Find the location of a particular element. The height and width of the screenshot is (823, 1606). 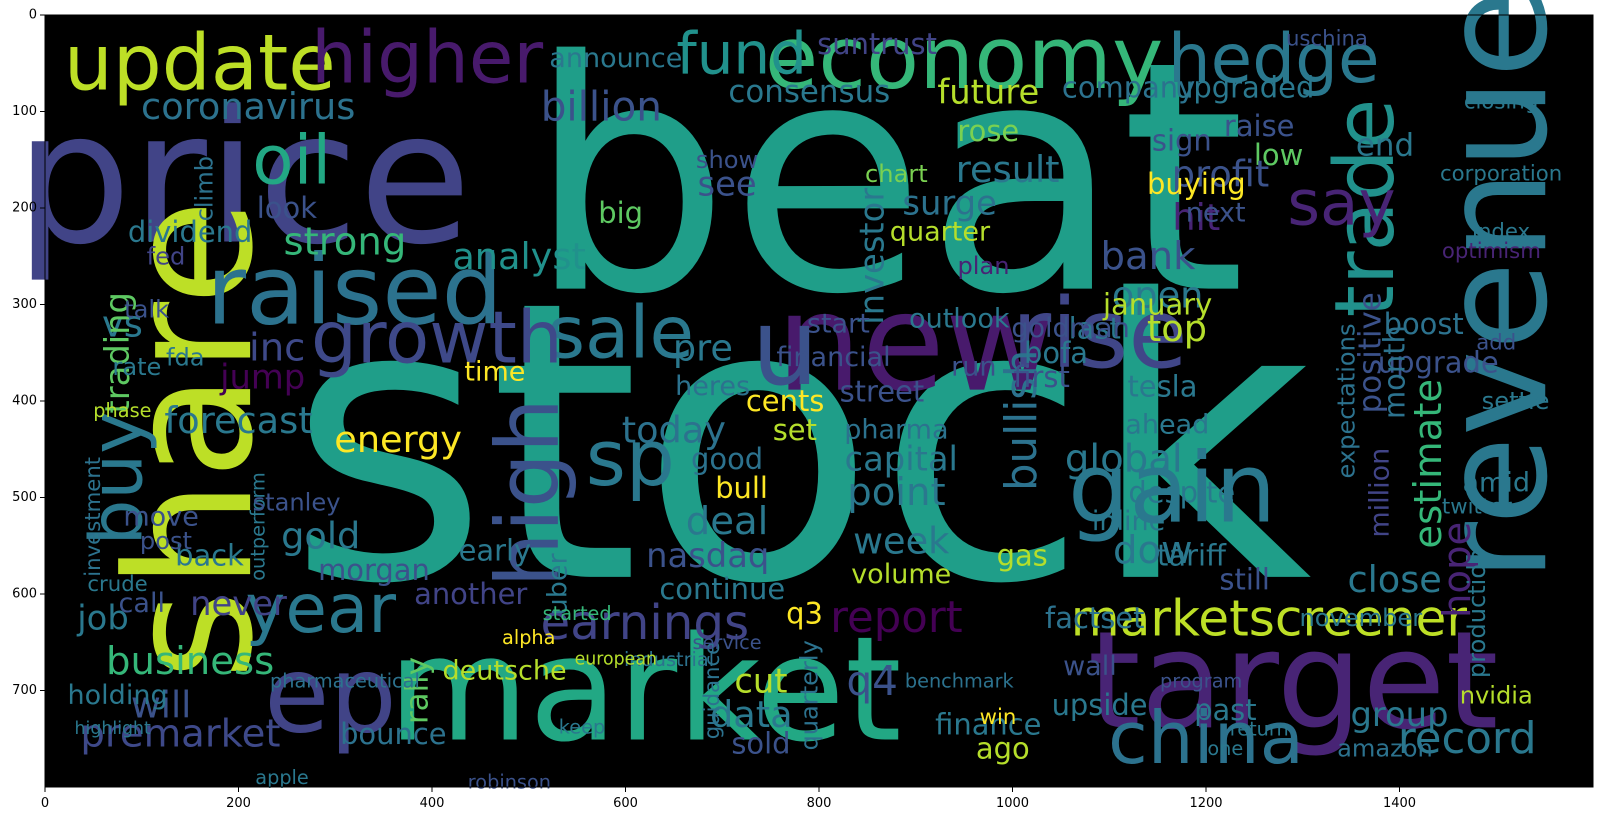

word-volume: volume is located at coordinates (901, 574).